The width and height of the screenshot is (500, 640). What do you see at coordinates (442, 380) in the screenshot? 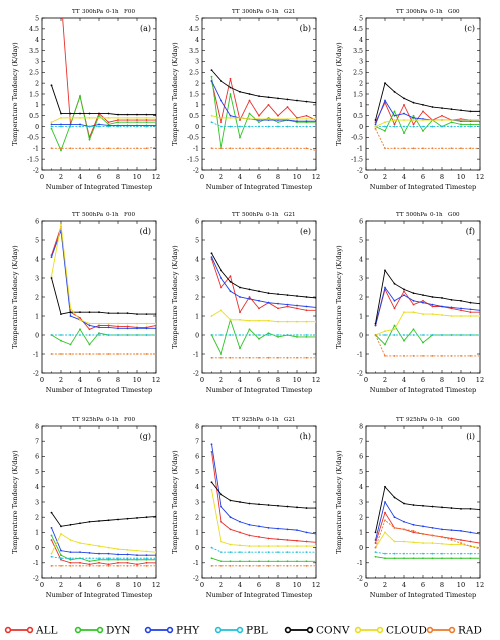
I see `x-tick-label: 8` at bounding box center [442, 380].